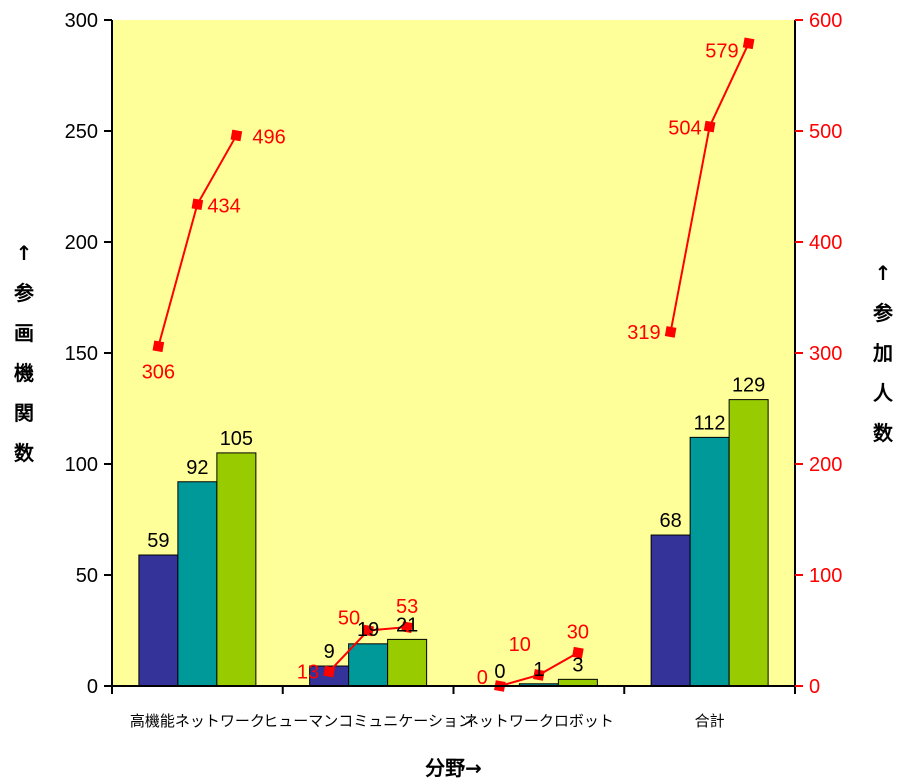 This screenshot has width=898, height=784. Describe the element at coordinates (368, 721) in the screenshot. I see `category-label: ヒューマンコミュニケーション` at that location.